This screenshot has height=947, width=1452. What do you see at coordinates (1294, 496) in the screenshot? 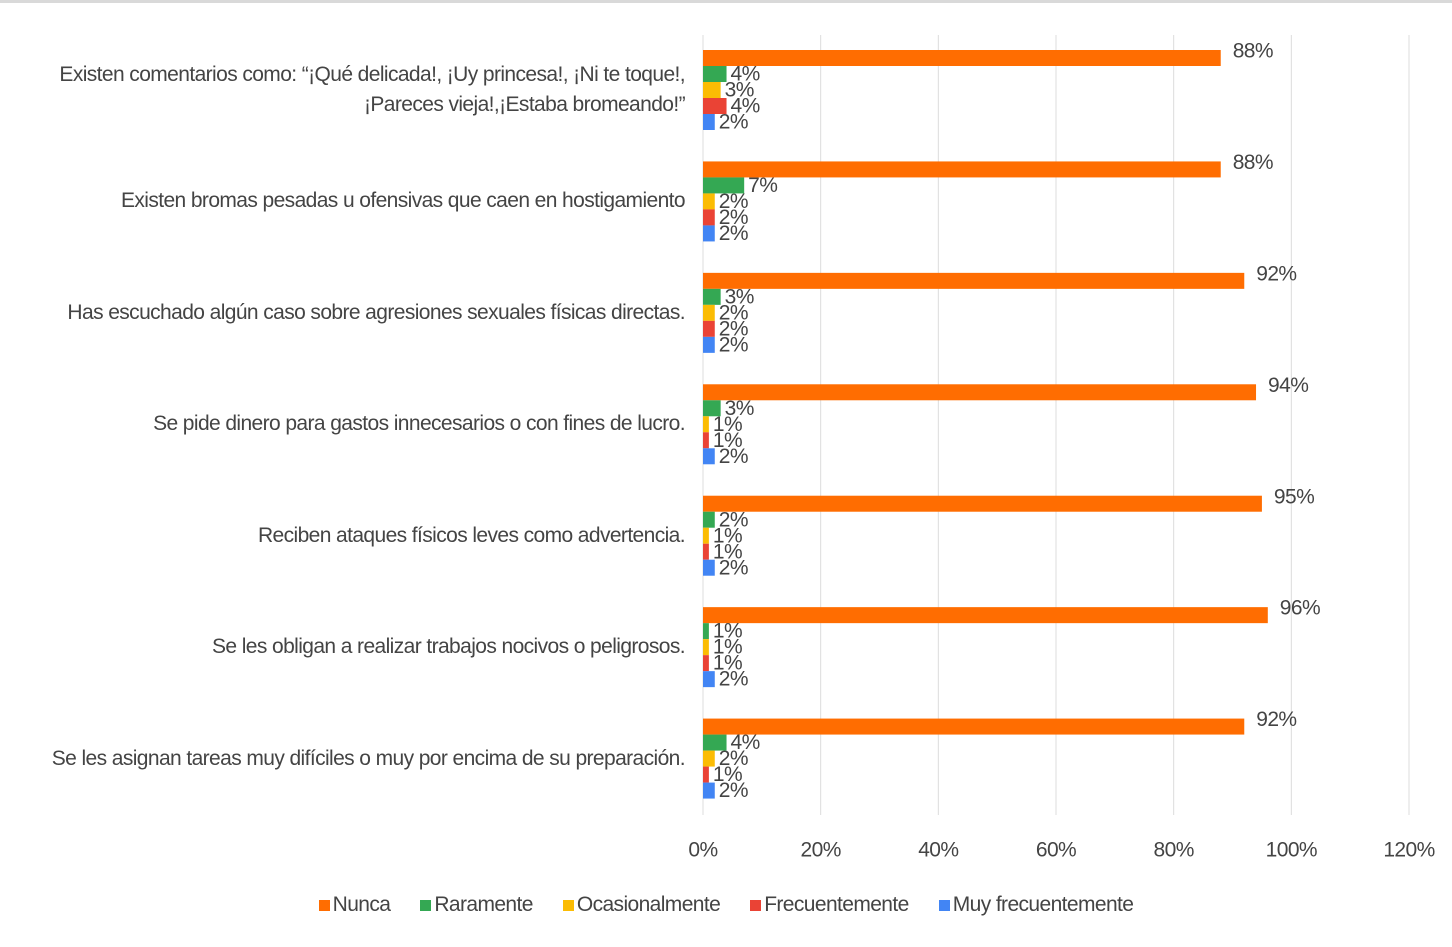
I see `value-label: 95%` at bounding box center [1294, 496].